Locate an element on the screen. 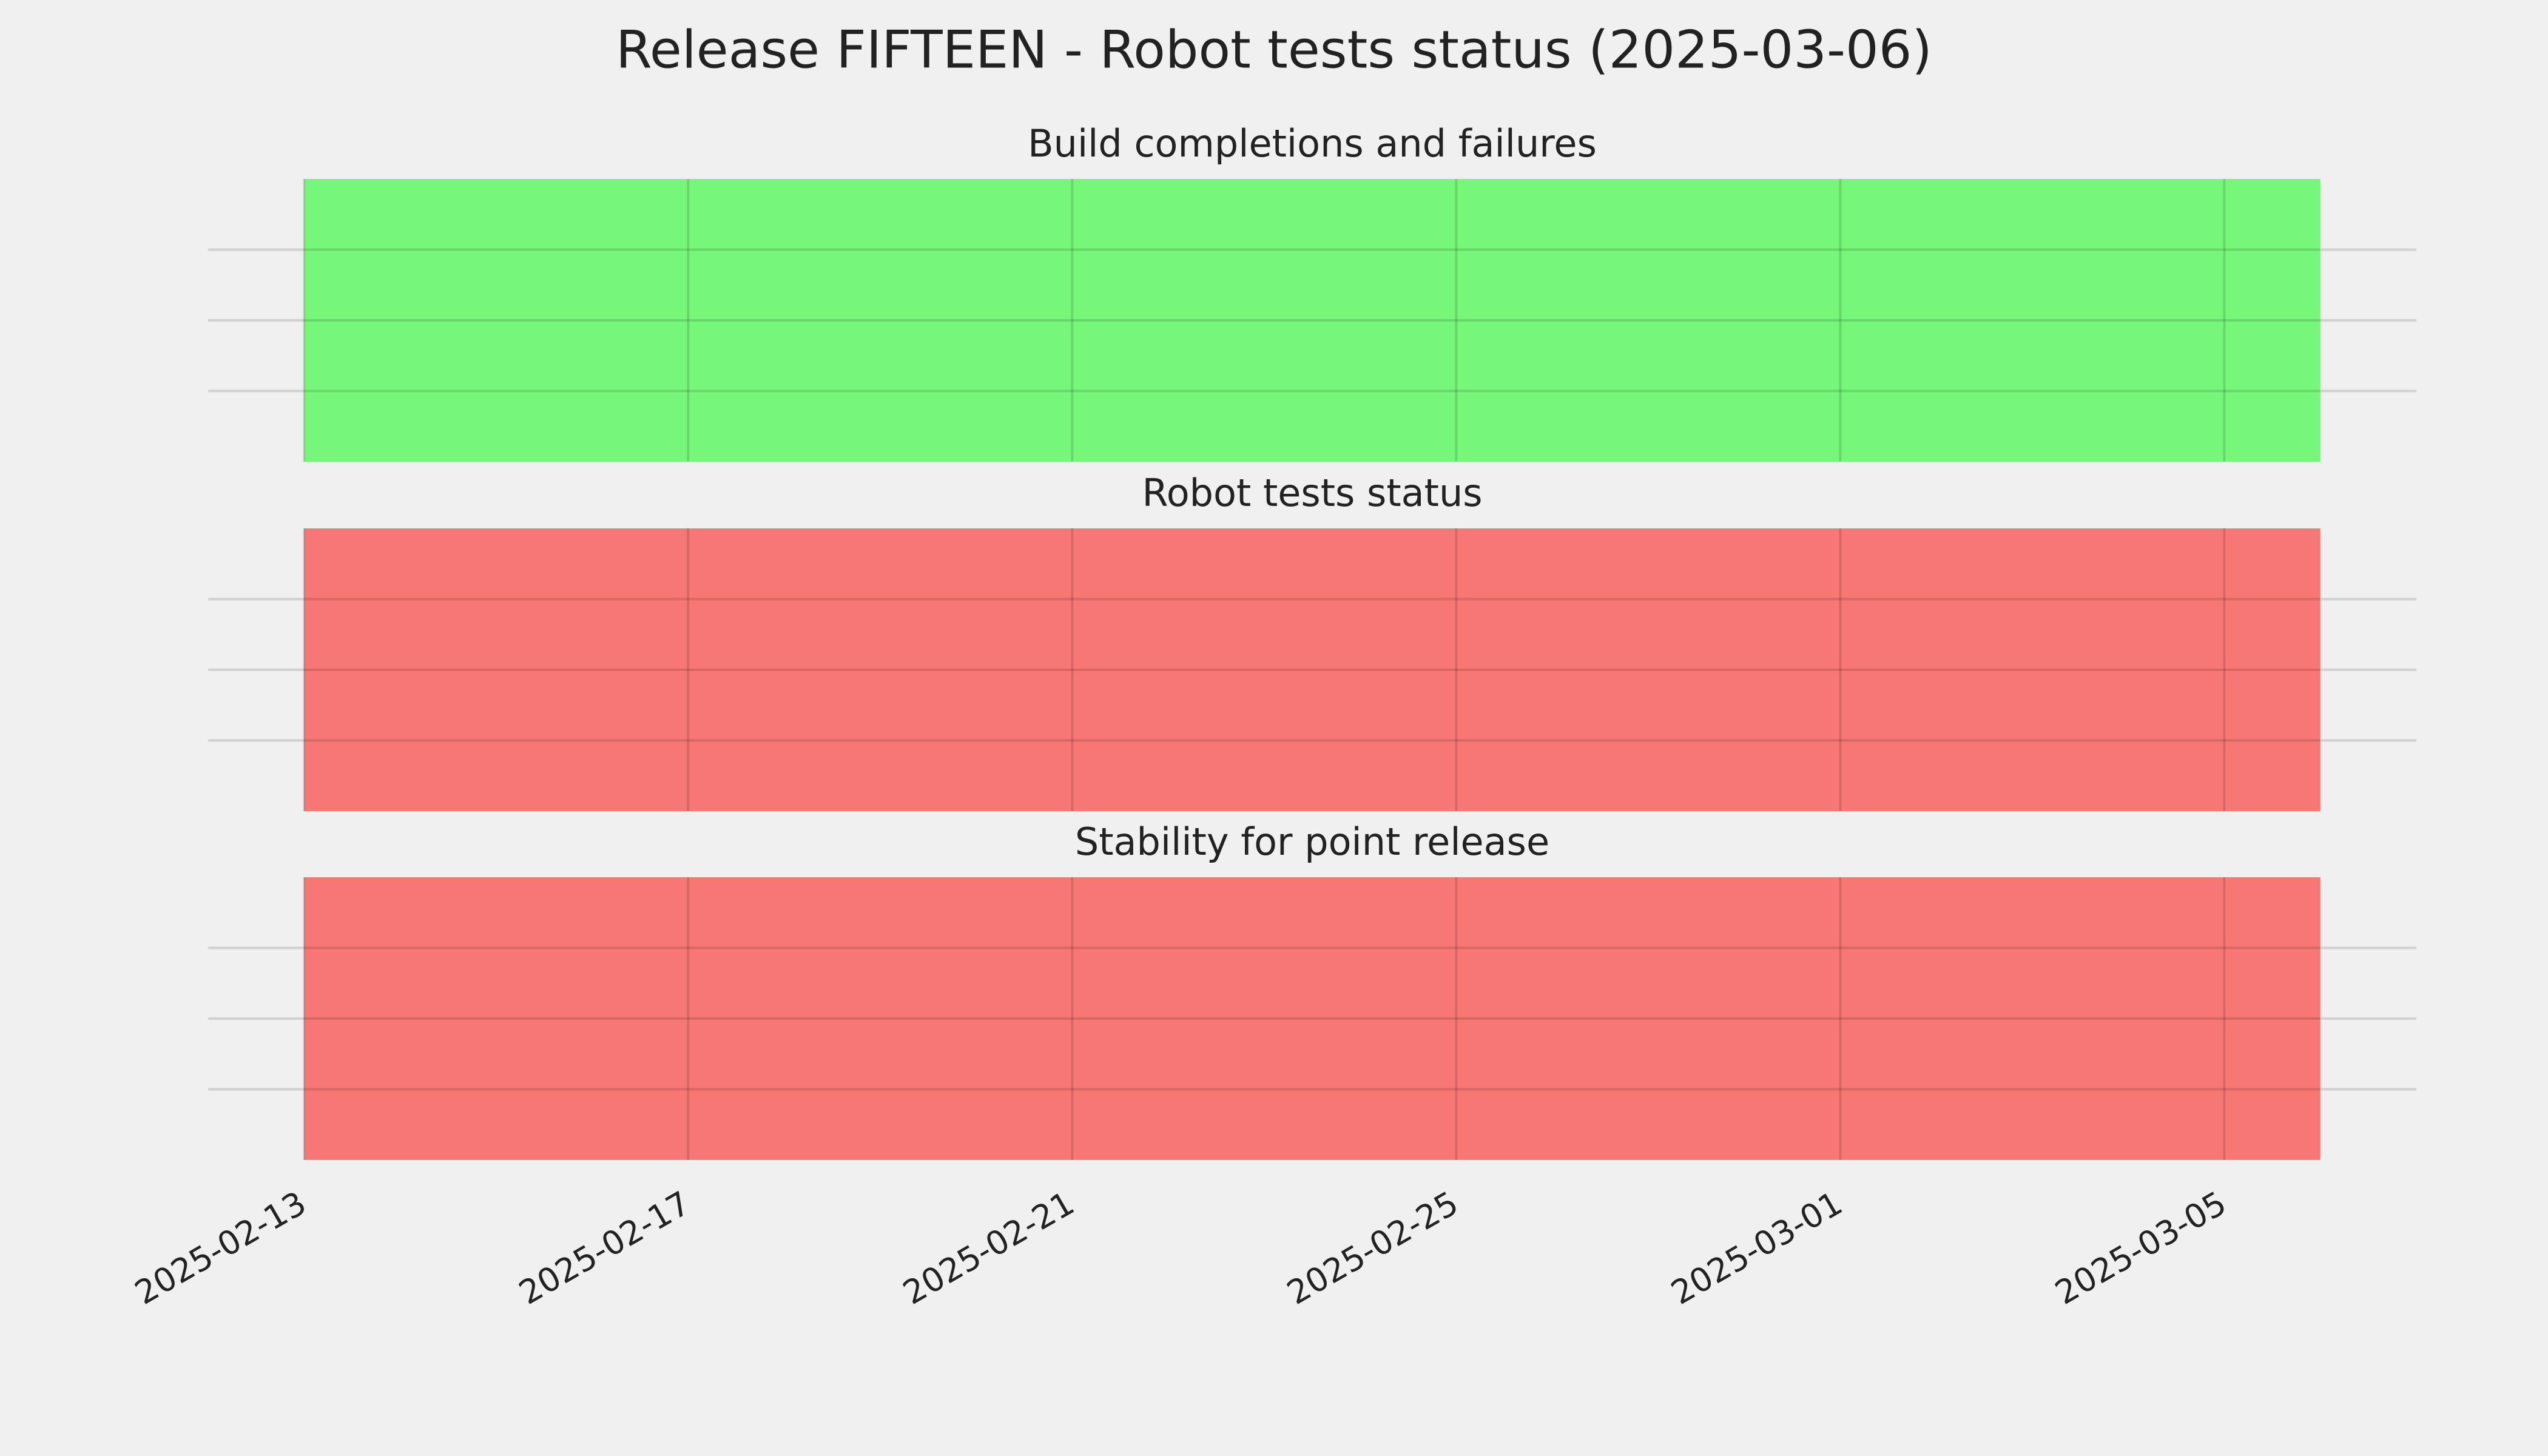  x-tick-label: 2025-02-17 is located at coordinates (604, 1248).